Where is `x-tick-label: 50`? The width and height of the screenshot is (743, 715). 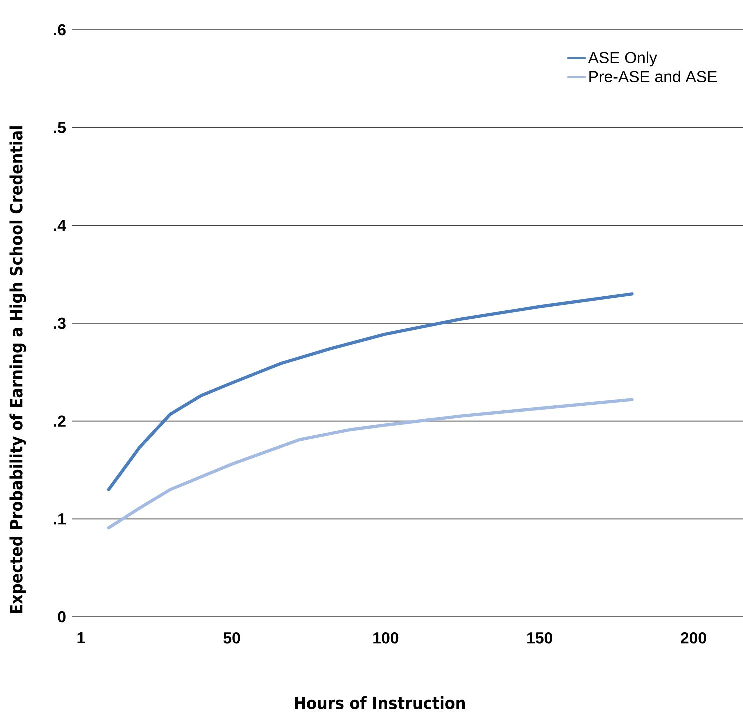
x-tick-label: 50 is located at coordinates (232, 638).